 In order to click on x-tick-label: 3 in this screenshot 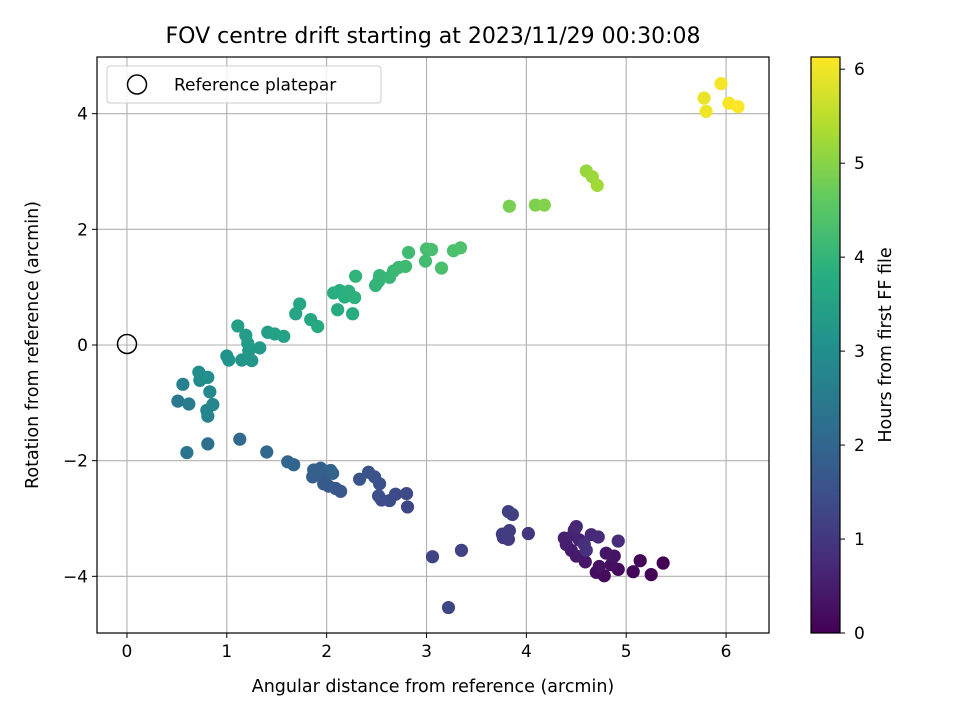, I will do `click(426, 652)`.